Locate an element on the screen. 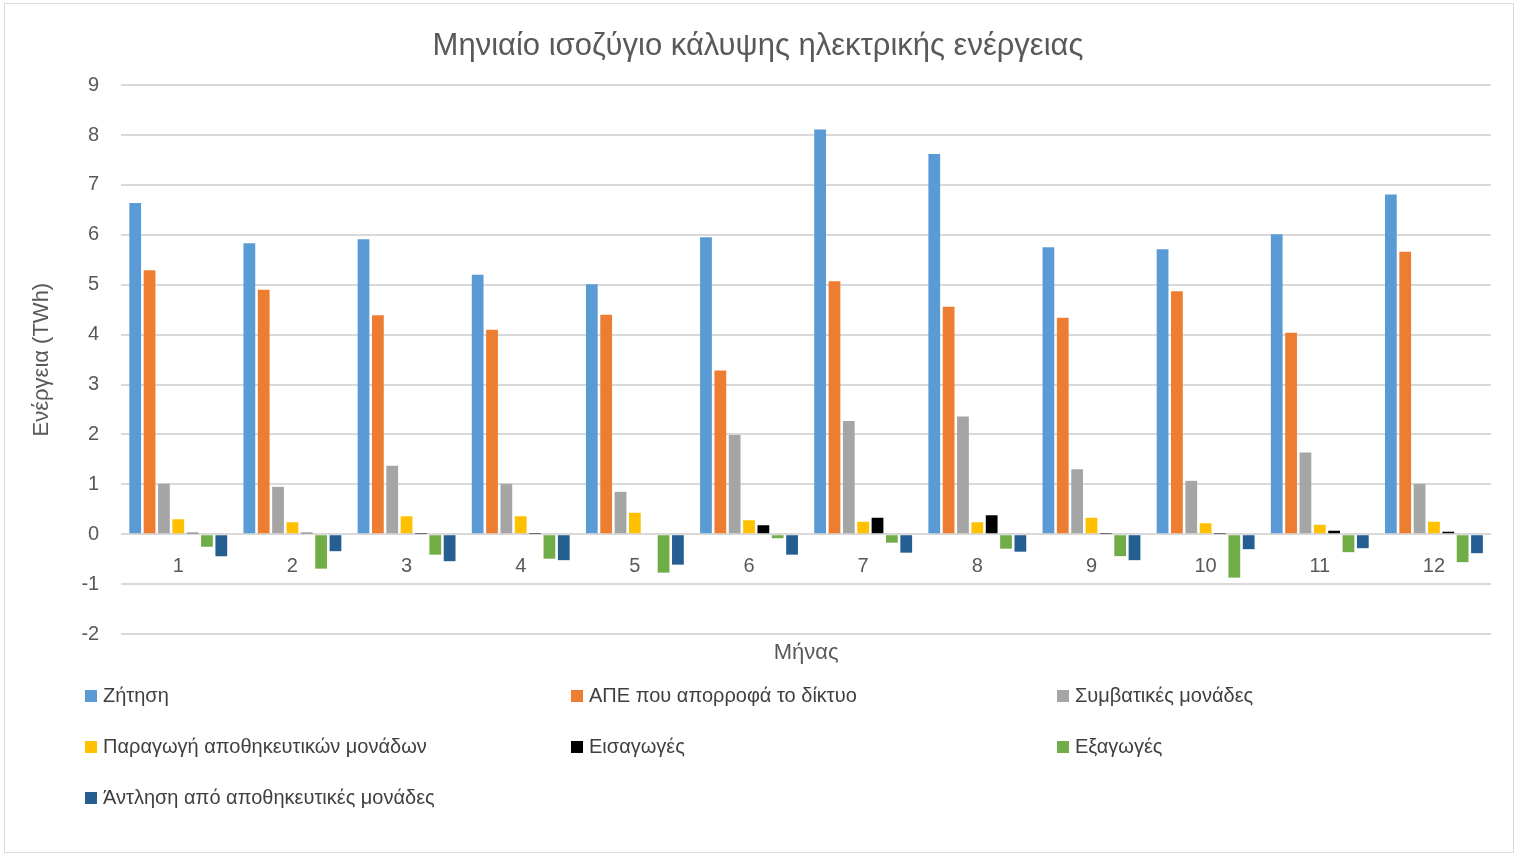 Image resolution: width=1518 pixels, height=856 pixels. x-tick-label: 11 is located at coordinates (1320, 564).